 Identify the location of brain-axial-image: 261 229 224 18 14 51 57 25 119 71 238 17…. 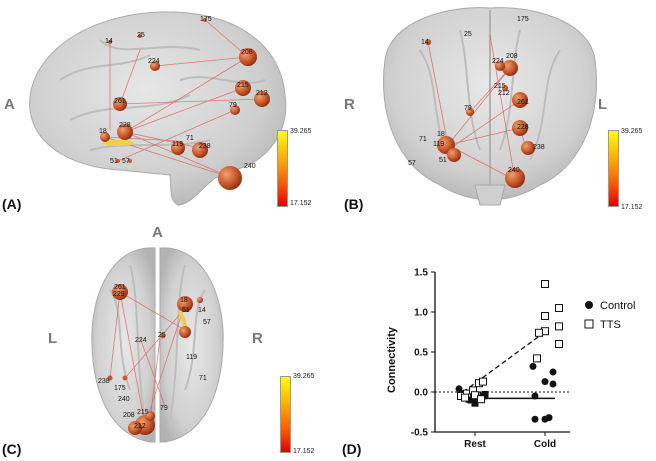
(157, 345).